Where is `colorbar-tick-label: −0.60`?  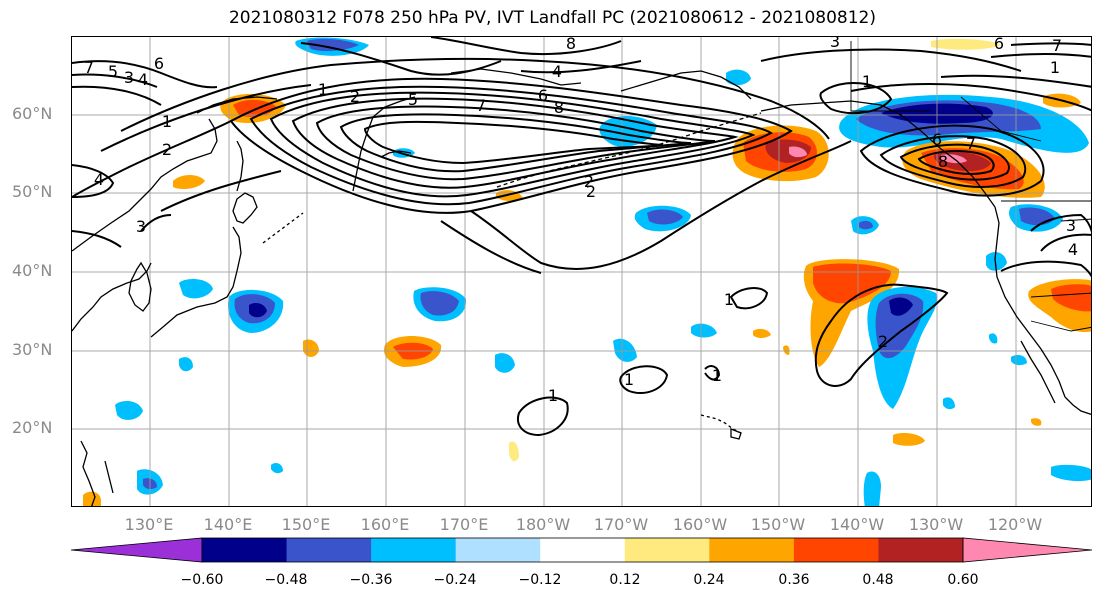
colorbar-tick-label: −0.60 is located at coordinates (202, 580).